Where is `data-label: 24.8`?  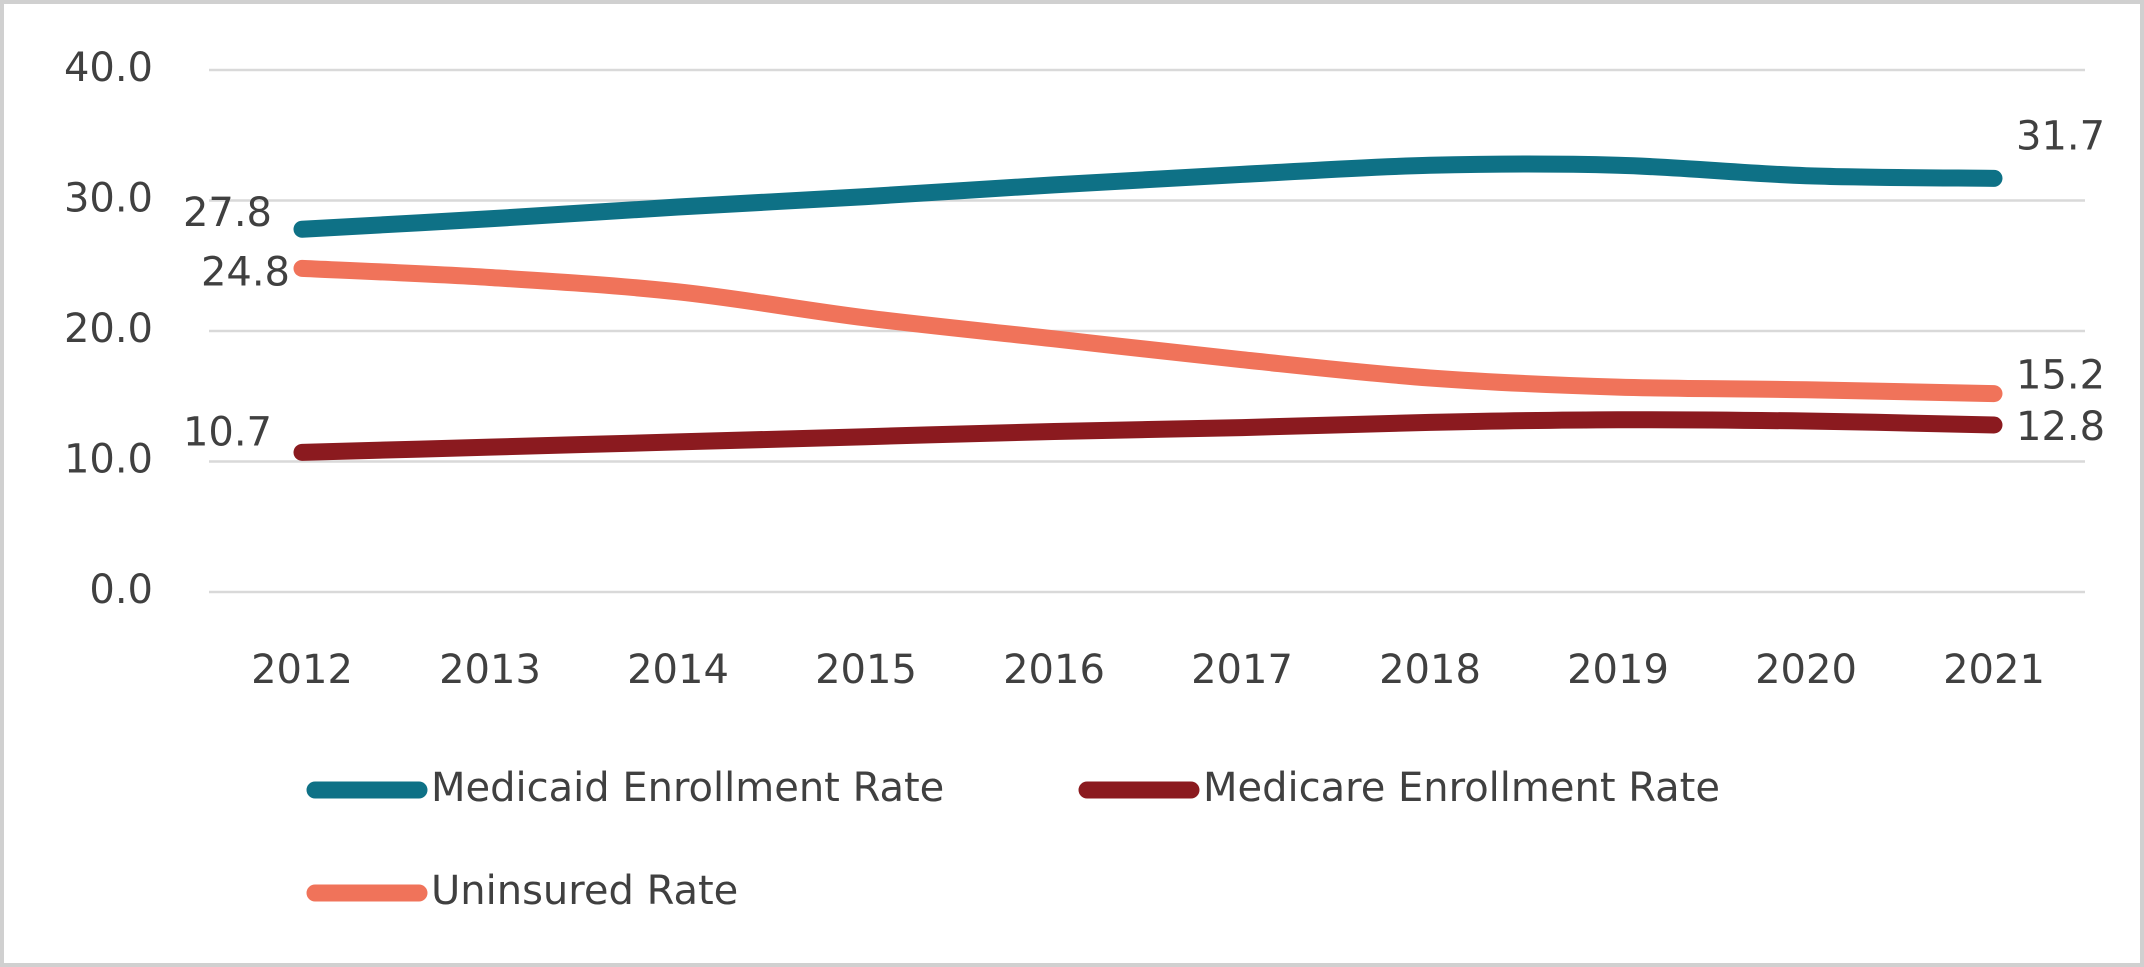
data-label: 24.8 is located at coordinates (245, 272).